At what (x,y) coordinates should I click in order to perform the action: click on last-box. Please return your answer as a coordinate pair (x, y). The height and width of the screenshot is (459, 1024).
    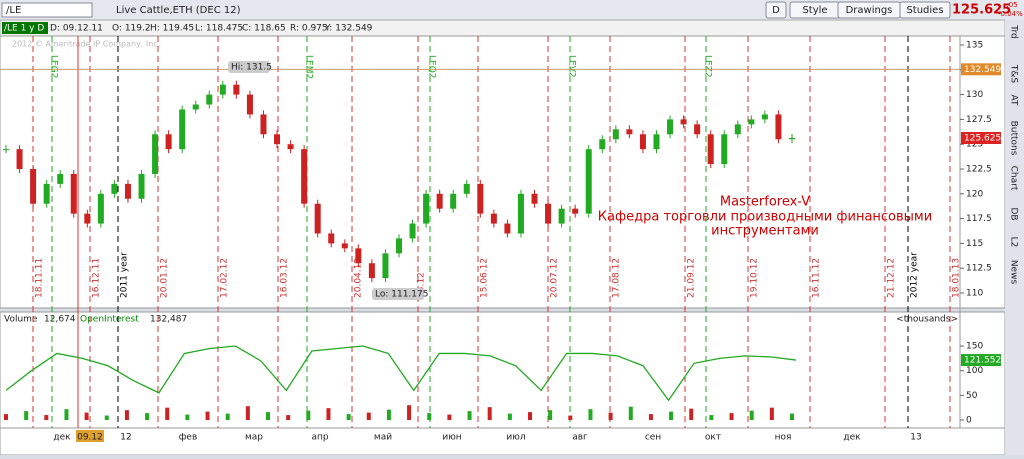
    Looking at the image, I should click on (981, 138).